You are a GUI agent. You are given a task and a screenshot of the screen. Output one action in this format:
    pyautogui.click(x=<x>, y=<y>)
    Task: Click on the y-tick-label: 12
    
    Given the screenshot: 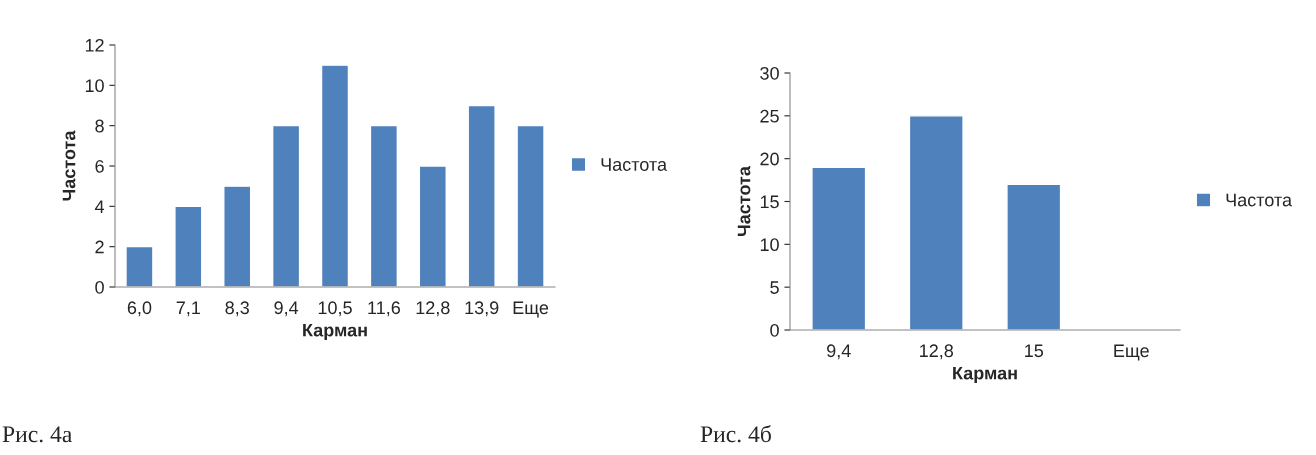 What is the action you would take?
    pyautogui.click(x=94, y=45)
    